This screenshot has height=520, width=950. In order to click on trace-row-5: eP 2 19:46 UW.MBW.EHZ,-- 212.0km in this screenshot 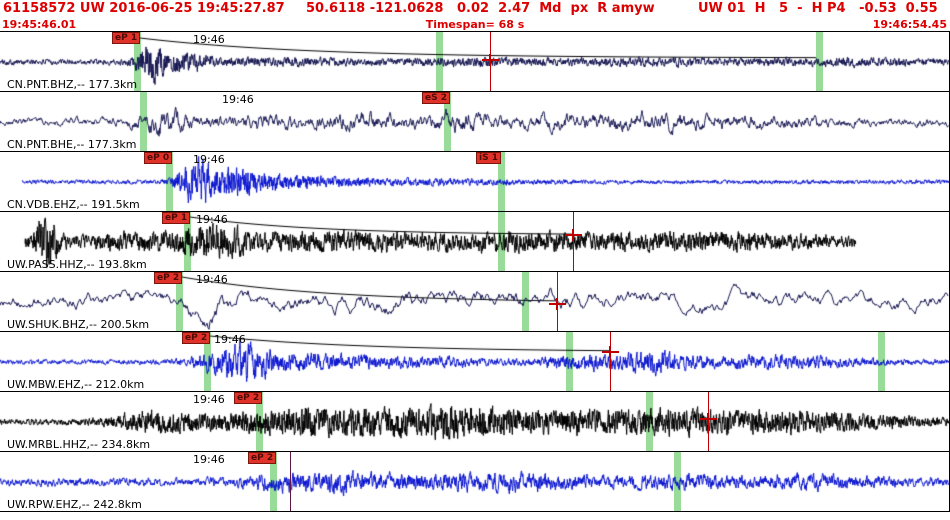, I will do `click(474, 362)`.